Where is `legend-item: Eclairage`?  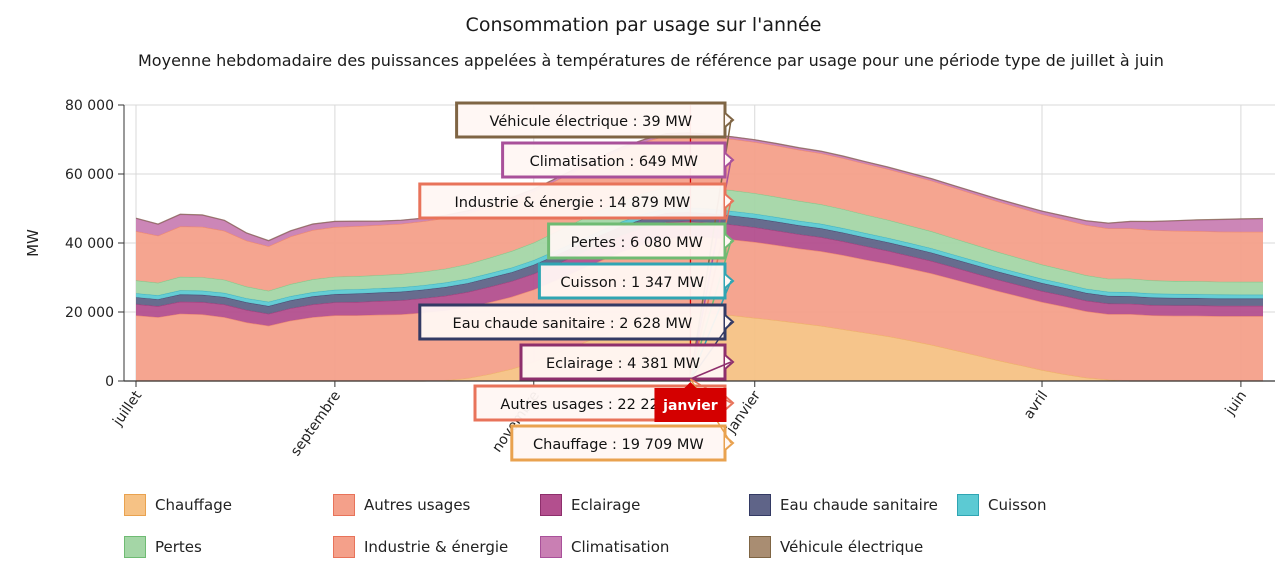
legend-item: Eclairage is located at coordinates (590, 505).